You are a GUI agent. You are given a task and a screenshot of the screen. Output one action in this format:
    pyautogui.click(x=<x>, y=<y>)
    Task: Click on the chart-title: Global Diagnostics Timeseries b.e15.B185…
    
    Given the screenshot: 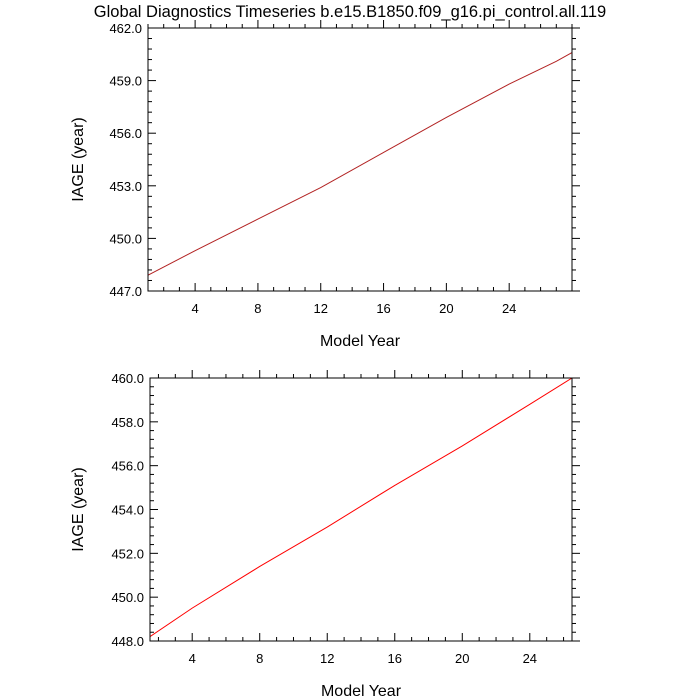 What is the action you would take?
    pyautogui.click(x=350, y=12)
    